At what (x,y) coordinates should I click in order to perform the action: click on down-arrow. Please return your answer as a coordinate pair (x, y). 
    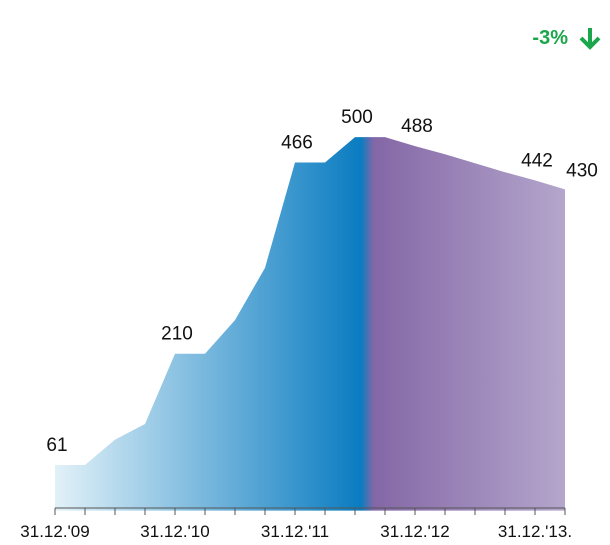
    Looking at the image, I should click on (590, 39).